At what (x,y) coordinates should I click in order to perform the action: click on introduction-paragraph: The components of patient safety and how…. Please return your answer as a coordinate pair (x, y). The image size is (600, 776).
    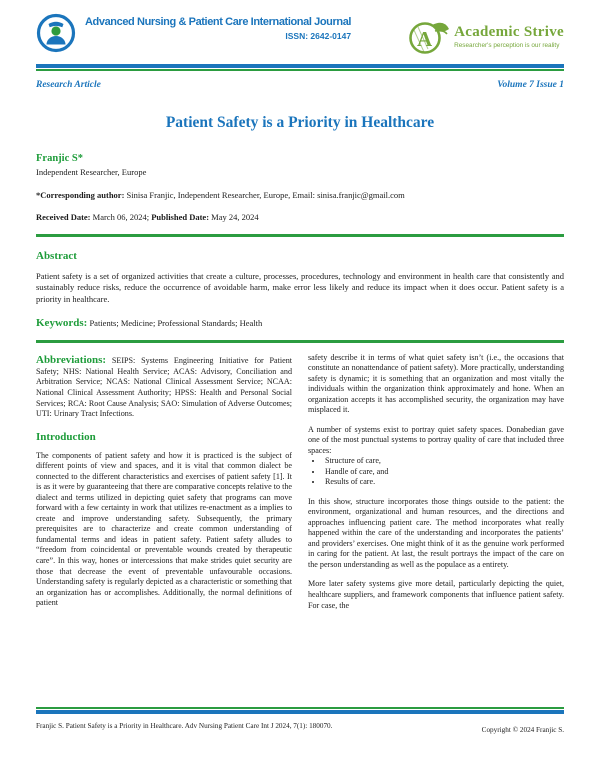
    Looking at the image, I should click on (164, 529).